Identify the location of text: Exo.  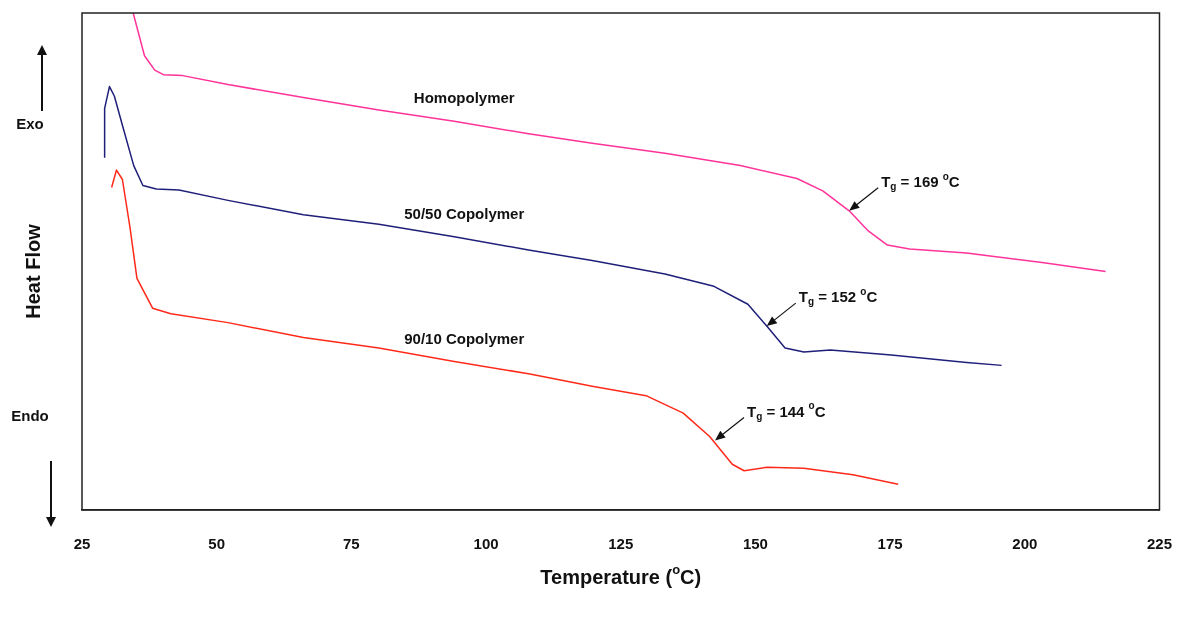
(30, 124).